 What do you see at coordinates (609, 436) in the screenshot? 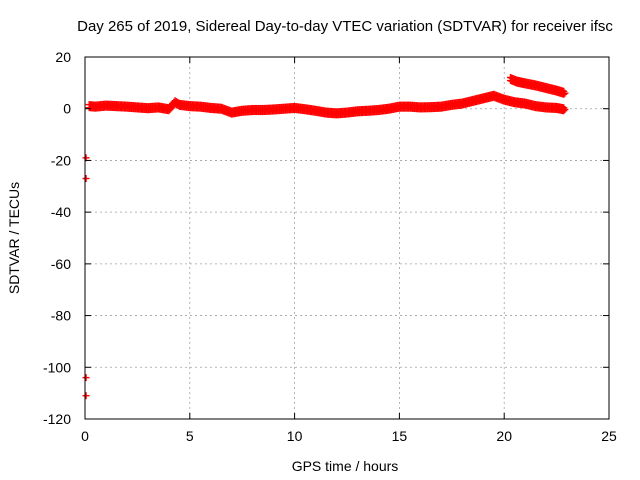
I see `x-tick-label: 25` at bounding box center [609, 436].